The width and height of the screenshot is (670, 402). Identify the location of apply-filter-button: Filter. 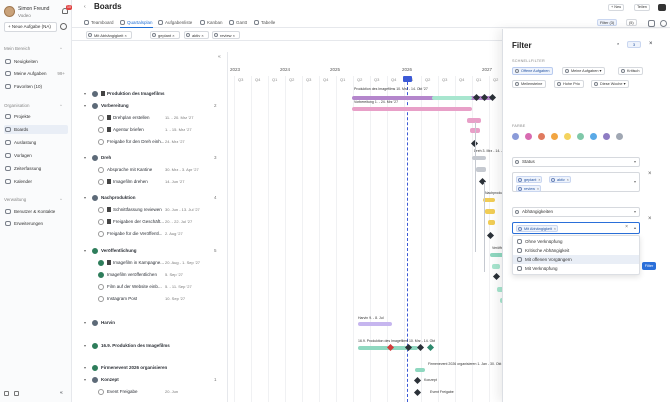
(649, 266).